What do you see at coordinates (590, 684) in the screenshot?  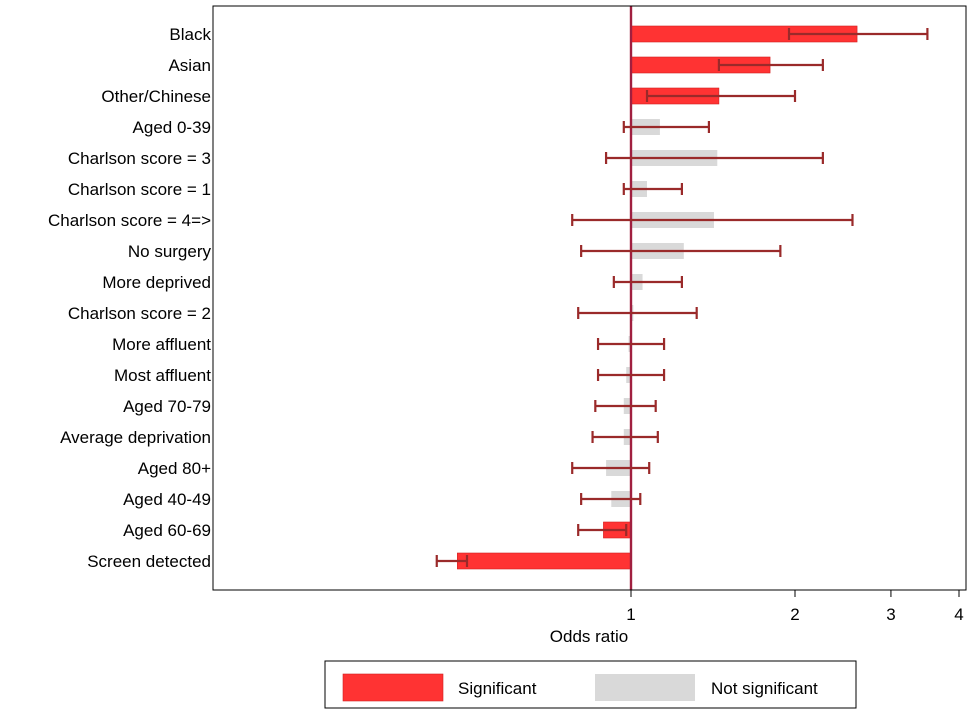 I see `legend: Significant Not significant` at bounding box center [590, 684].